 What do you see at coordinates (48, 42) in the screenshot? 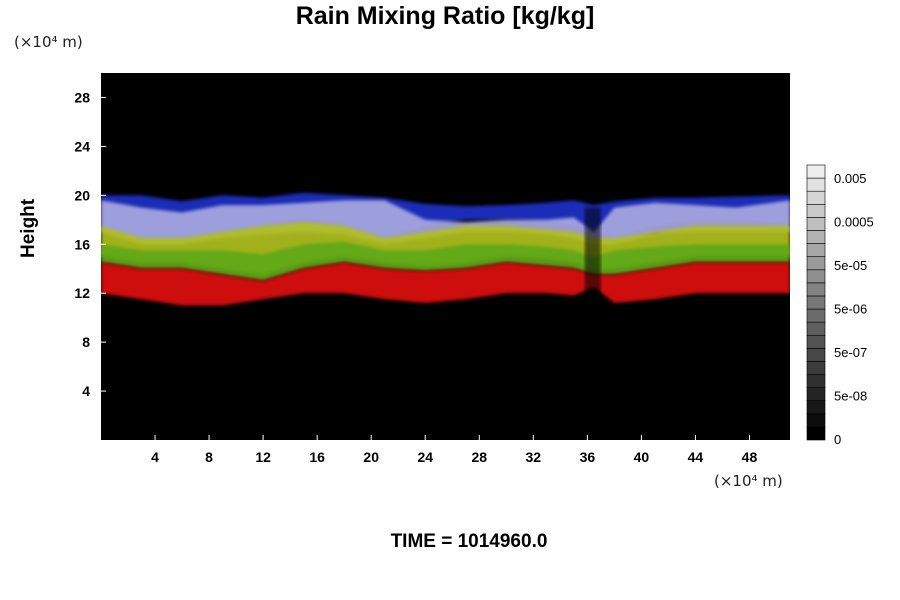
I see `y-axis-unit: (×10⁴ m)` at bounding box center [48, 42].